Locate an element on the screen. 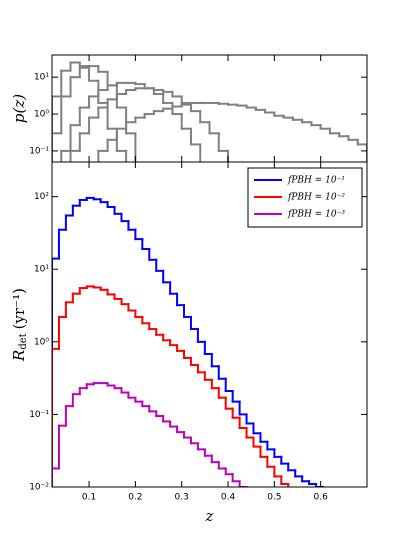  x-tick-label: 0.4 is located at coordinates (228, 498).